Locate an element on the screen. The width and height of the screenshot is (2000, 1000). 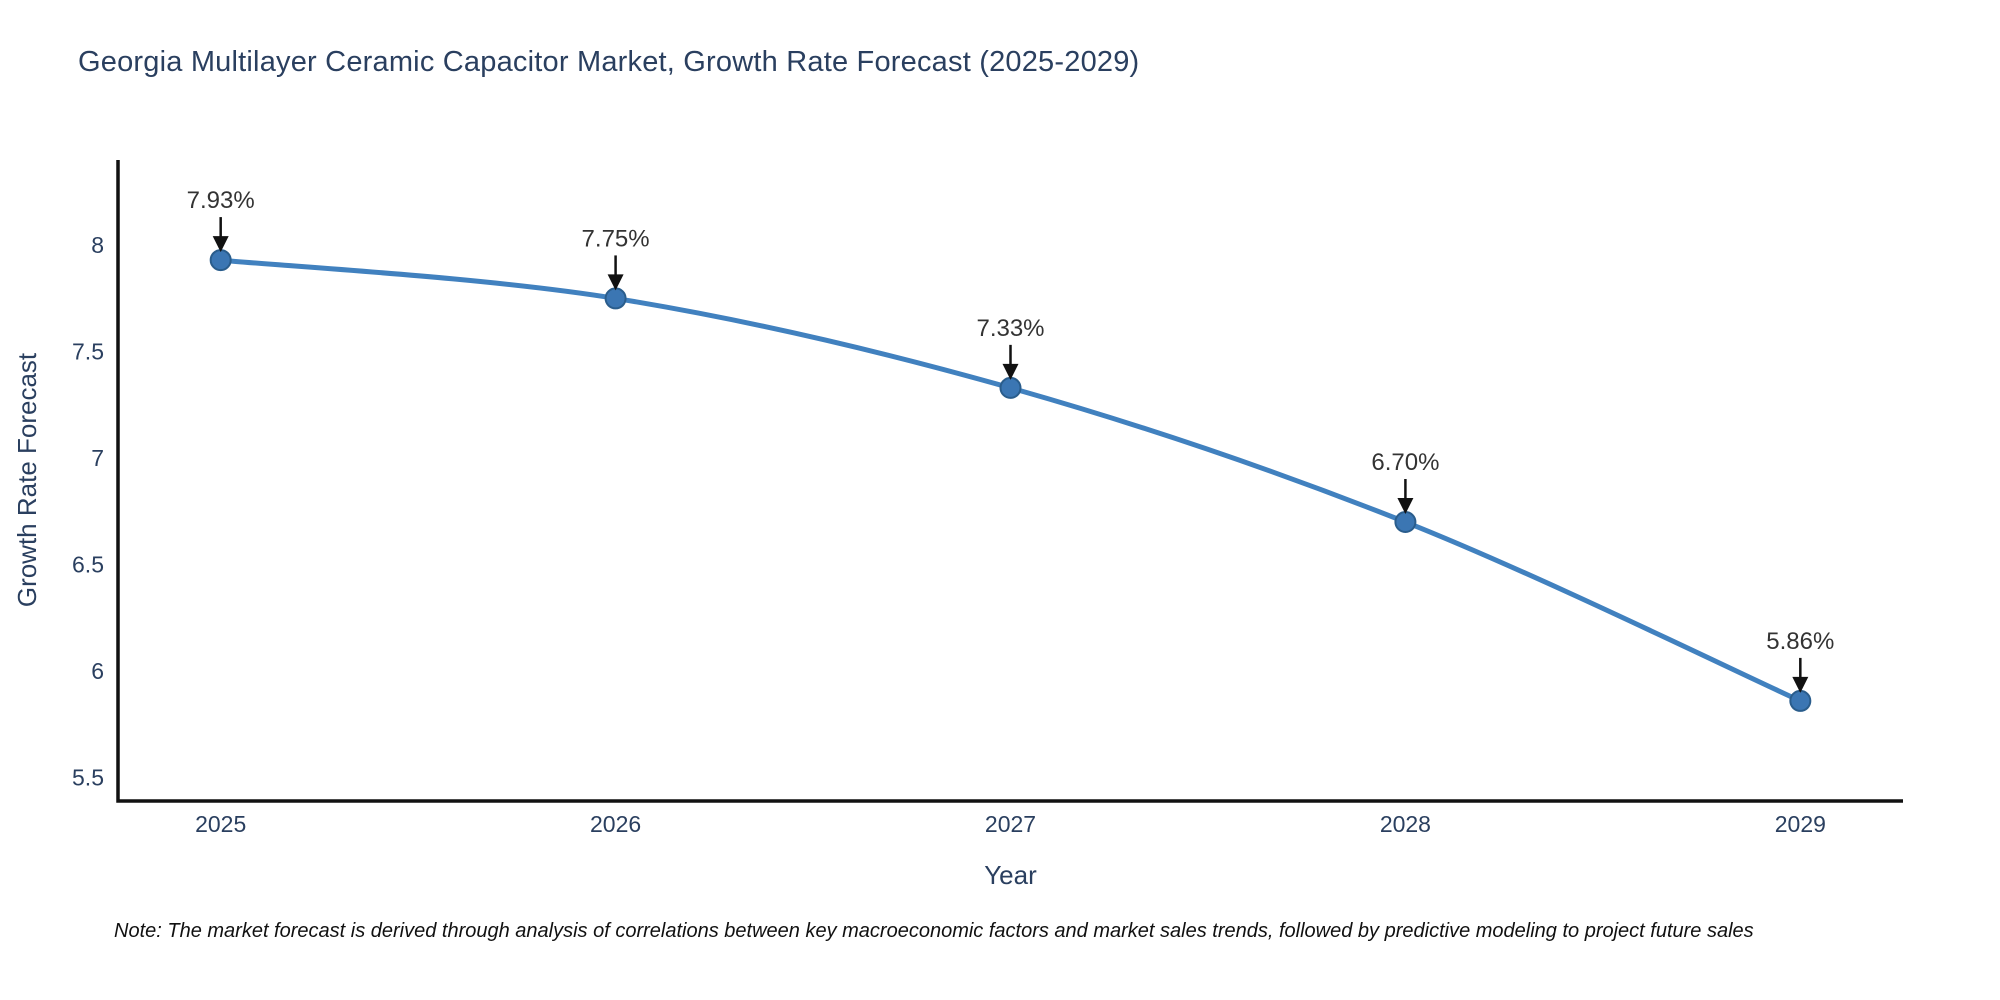
x-tick-label: 2029 is located at coordinates (1800, 824).